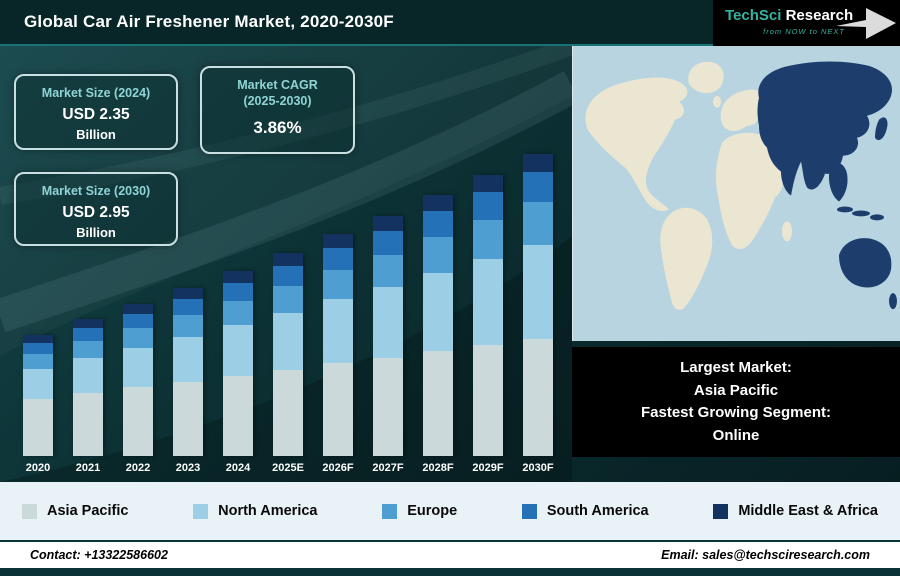 The width and height of the screenshot is (900, 576). Describe the element at coordinates (277, 110) in the screenshot. I see `market-cagr-box: Market CAGR (2025-2030) 3.86%` at that location.